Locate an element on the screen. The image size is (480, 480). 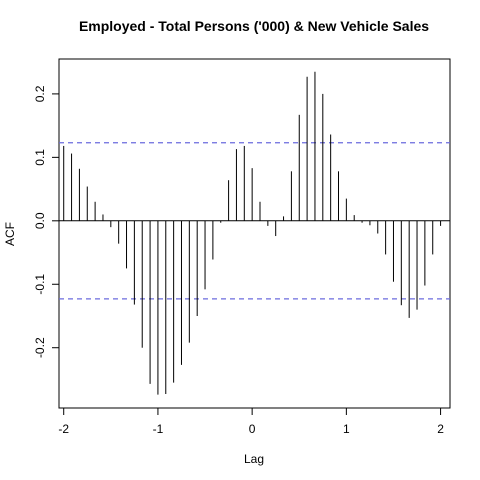
x-tick-label: 0 is located at coordinates (252, 429).